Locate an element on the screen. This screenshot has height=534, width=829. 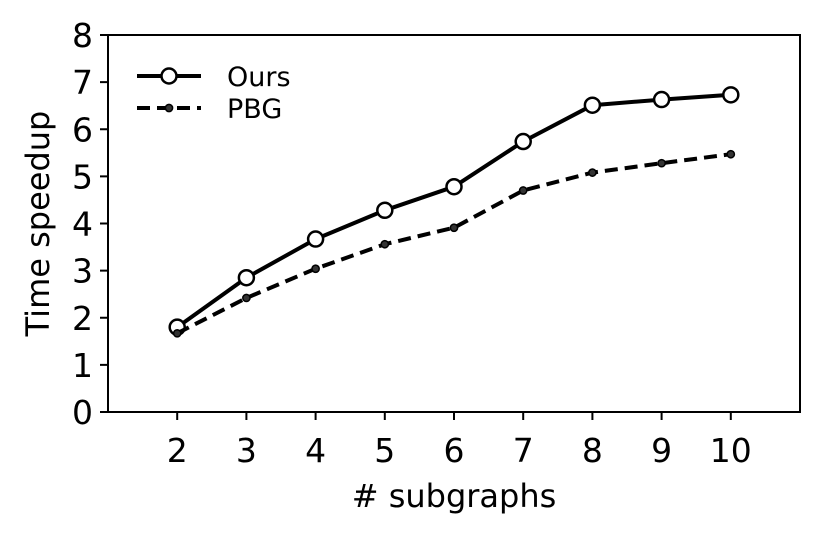
x-tick-label: 4 is located at coordinates (315, 450).